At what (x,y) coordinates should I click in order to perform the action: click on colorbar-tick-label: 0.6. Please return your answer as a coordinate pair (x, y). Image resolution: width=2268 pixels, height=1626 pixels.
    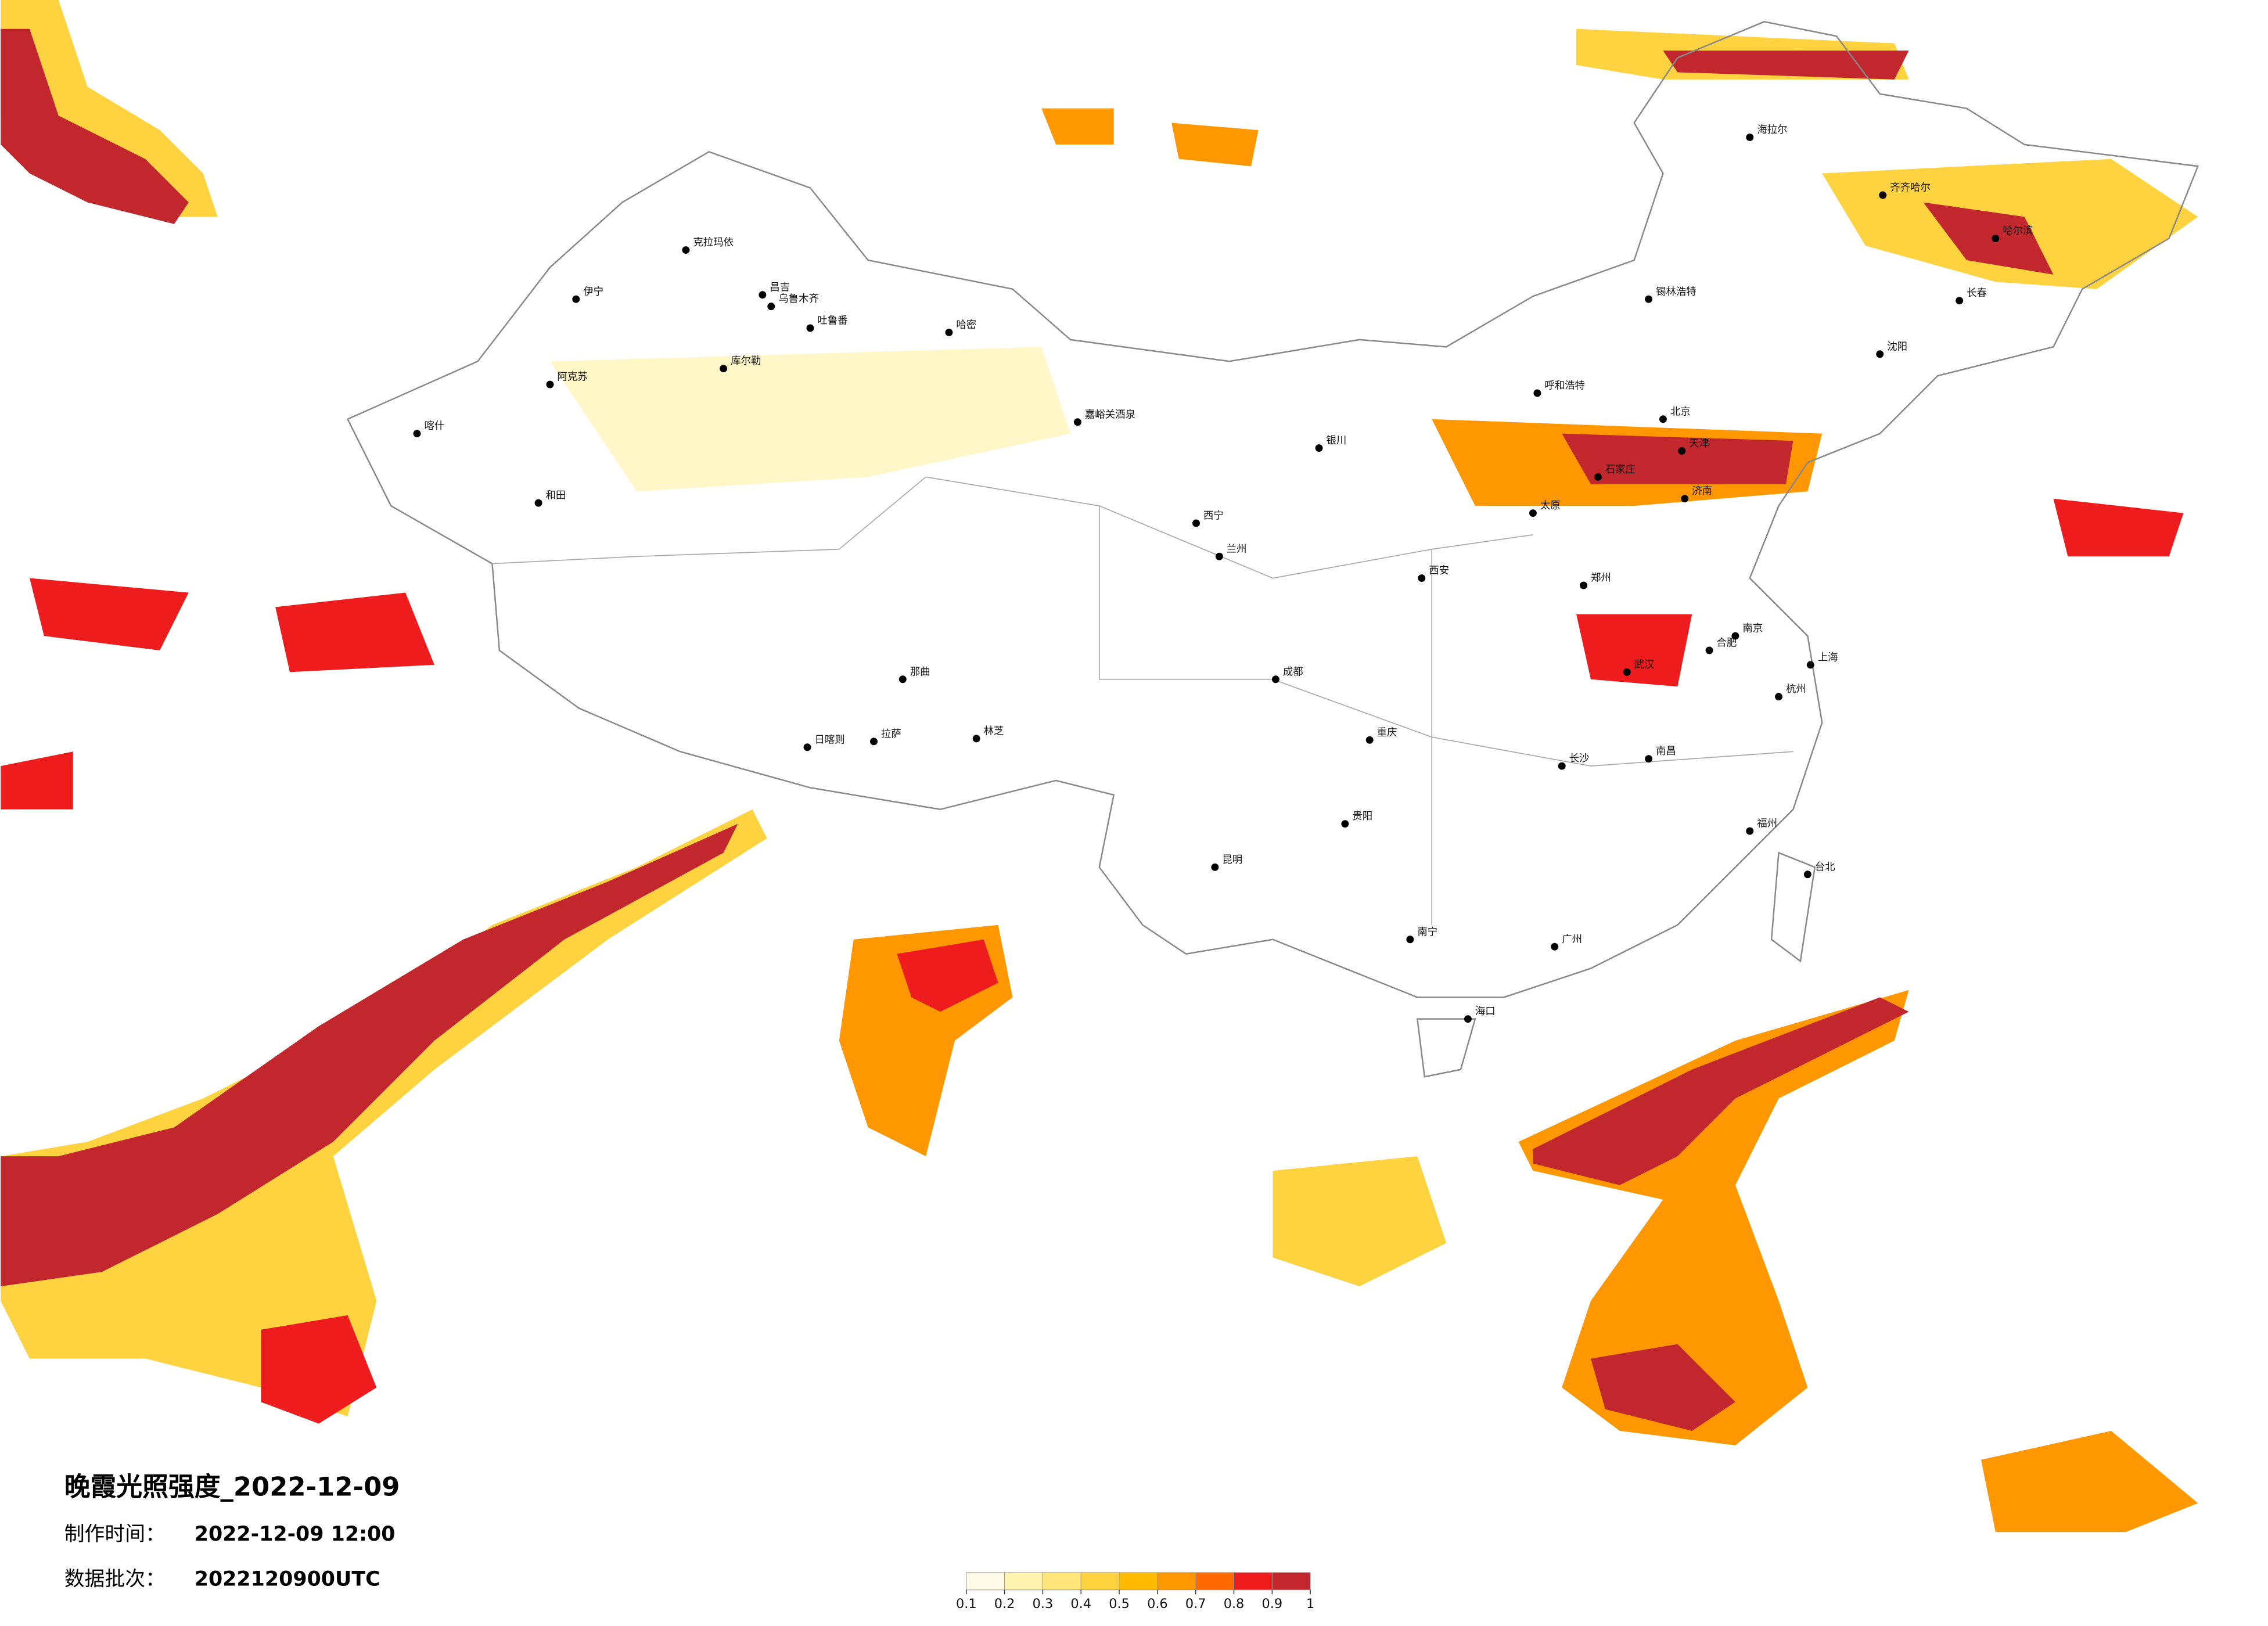
    Looking at the image, I should click on (1157, 1603).